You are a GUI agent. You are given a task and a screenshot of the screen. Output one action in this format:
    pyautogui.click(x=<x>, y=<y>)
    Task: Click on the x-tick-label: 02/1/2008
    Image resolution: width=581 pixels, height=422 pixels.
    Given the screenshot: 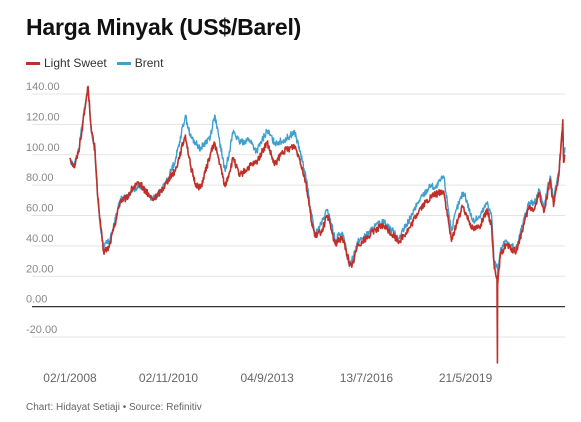 What is the action you would take?
    pyautogui.click(x=70, y=378)
    